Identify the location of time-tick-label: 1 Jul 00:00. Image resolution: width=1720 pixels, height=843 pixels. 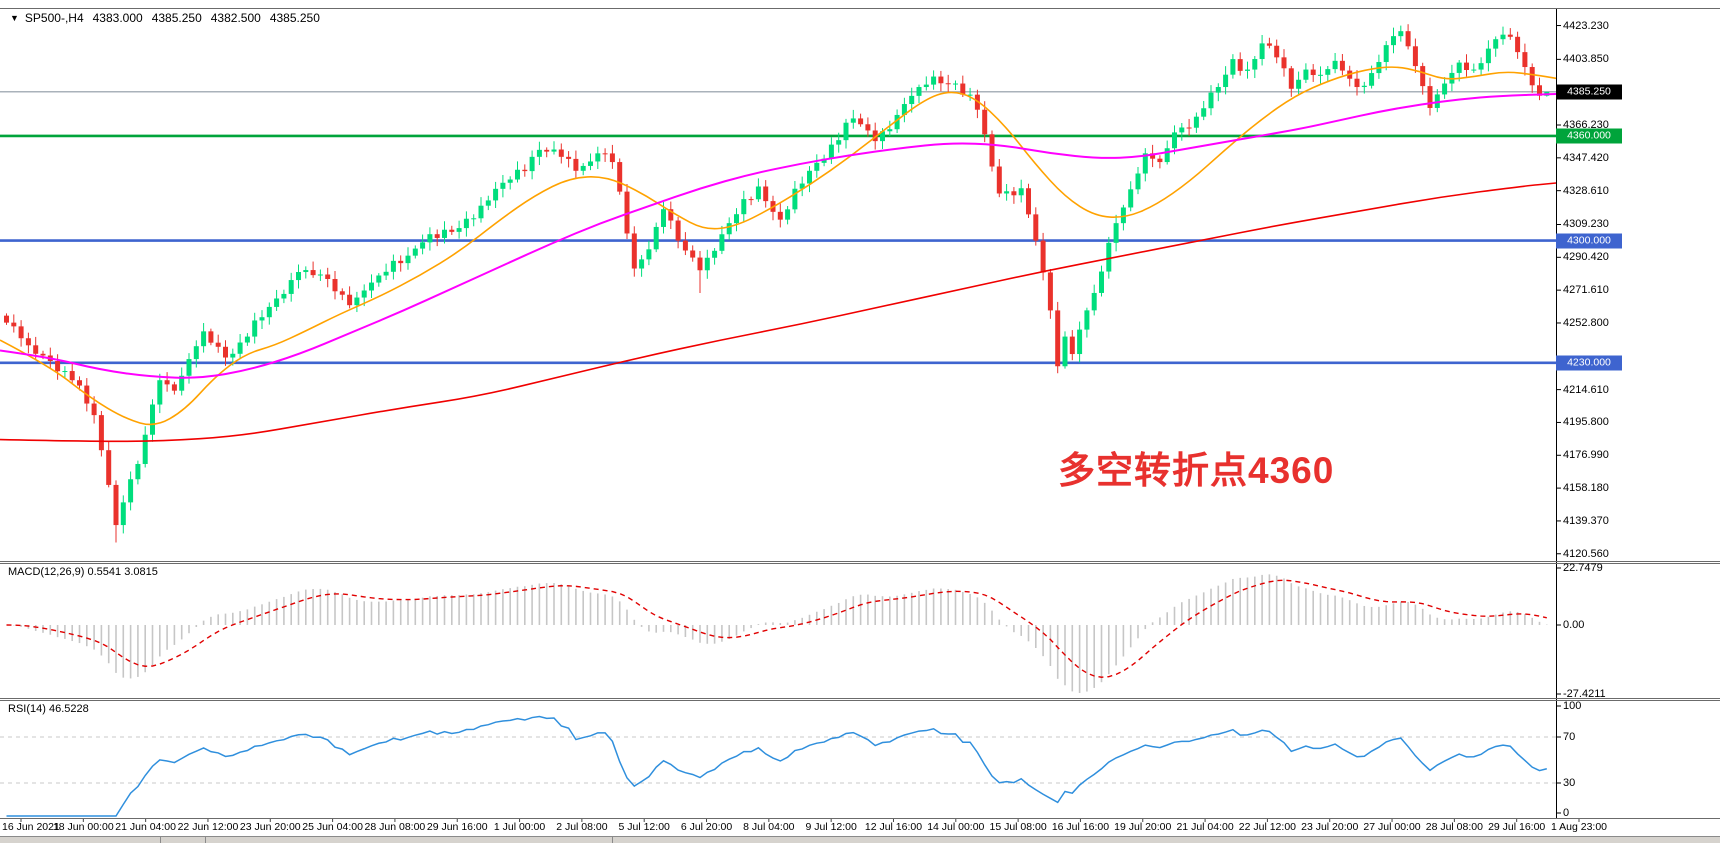
(519, 827).